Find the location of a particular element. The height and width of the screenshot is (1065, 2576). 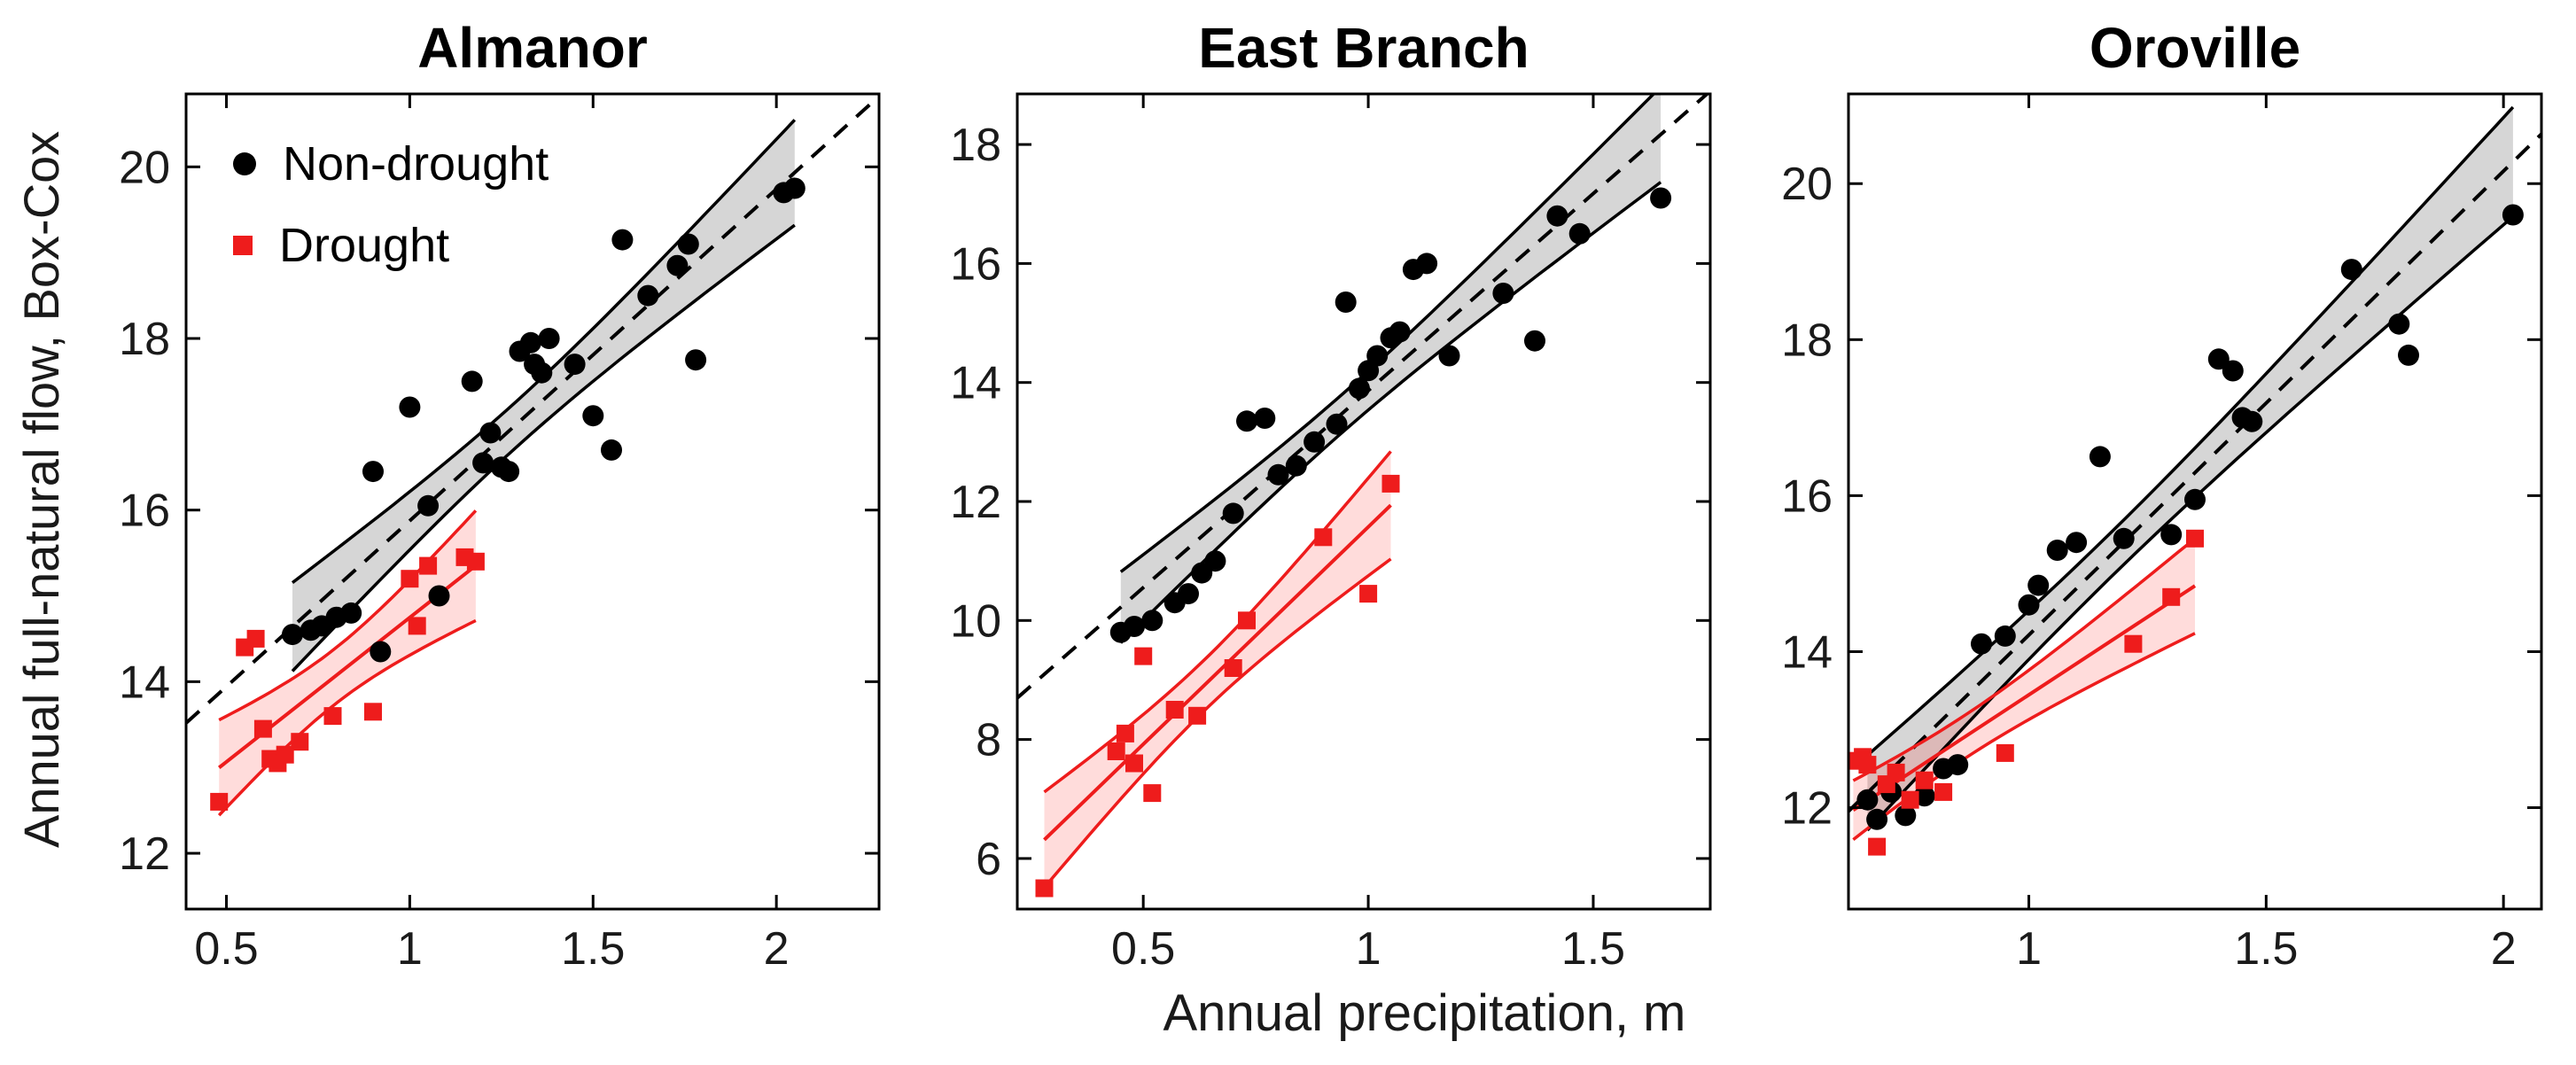

y-tick-label: 20 is located at coordinates (144, 167).